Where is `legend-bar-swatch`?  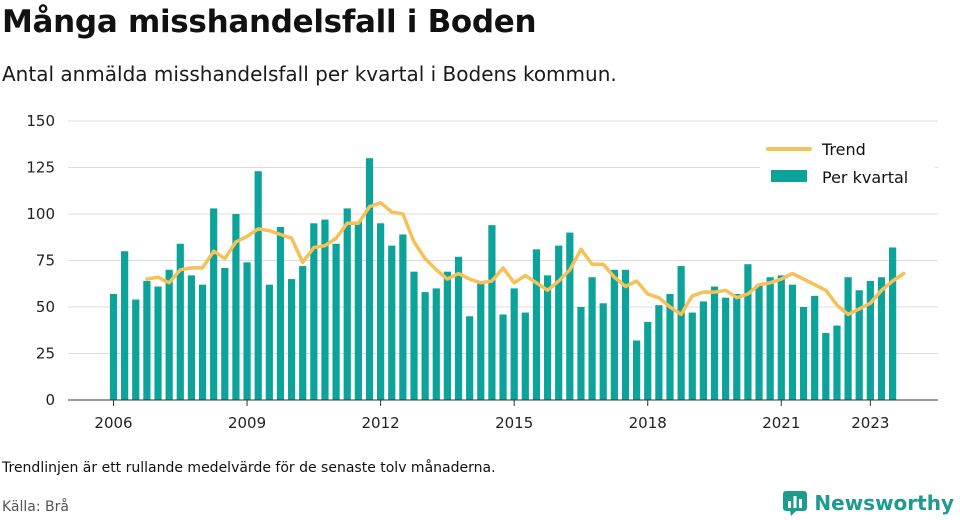
legend-bar-swatch is located at coordinates (789, 176).